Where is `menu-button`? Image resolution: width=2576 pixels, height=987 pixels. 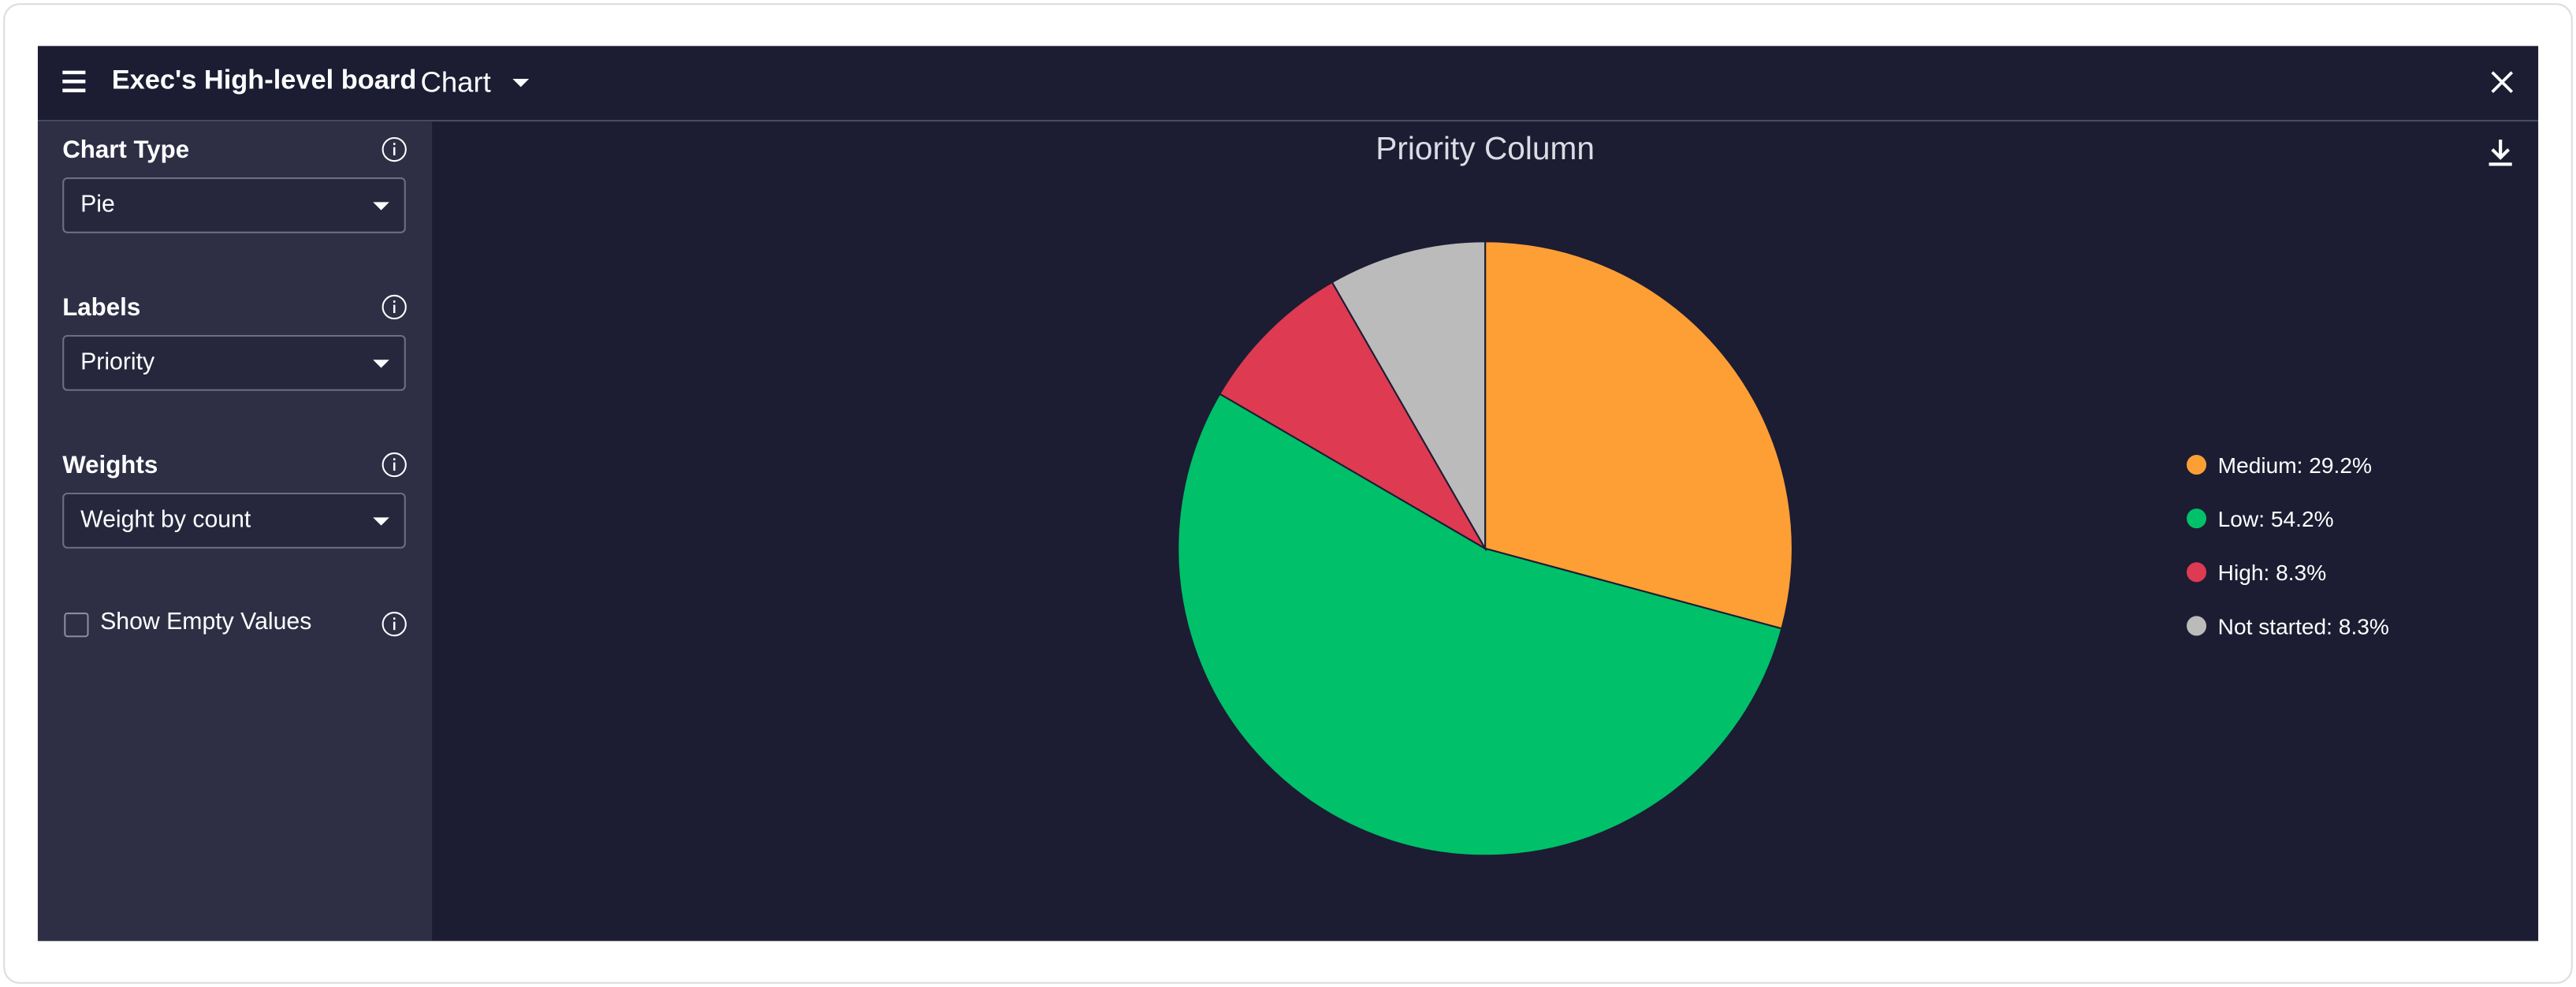 menu-button is located at coordinates (75, 82).